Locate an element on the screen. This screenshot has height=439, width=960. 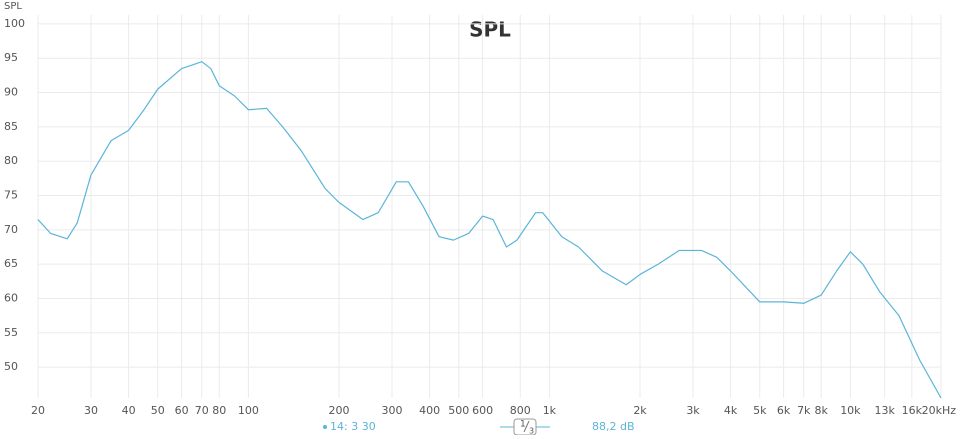
x-tick-label: 100 is located at coordinates (248, 410).